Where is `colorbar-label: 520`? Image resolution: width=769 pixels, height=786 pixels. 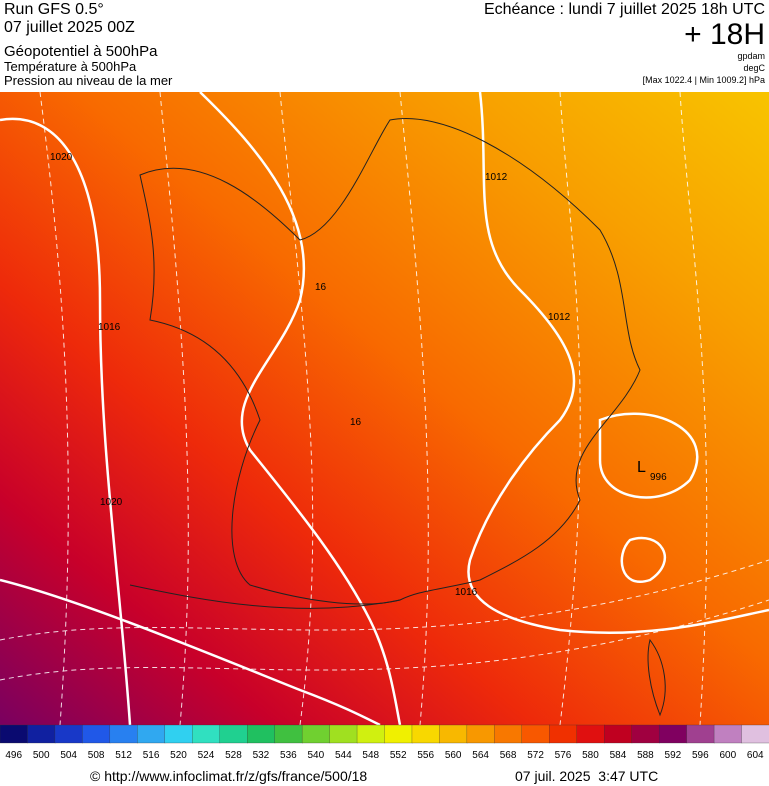 colorbar-label: 520 is located at coordinates (178, 755).